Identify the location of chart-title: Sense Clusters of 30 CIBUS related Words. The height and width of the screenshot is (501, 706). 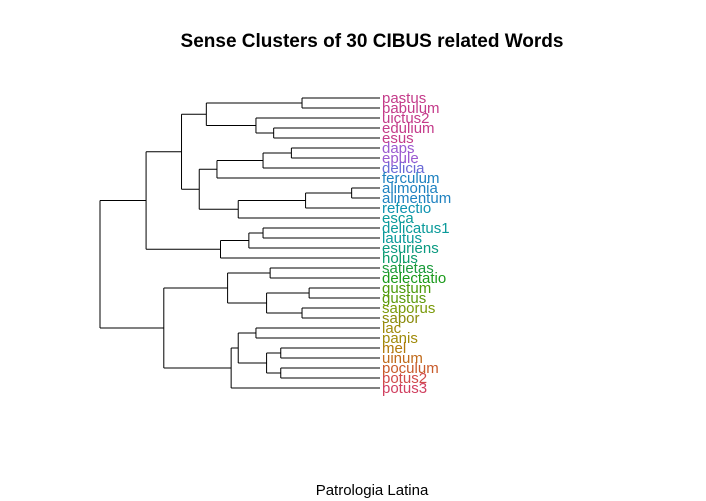
(372, 41).